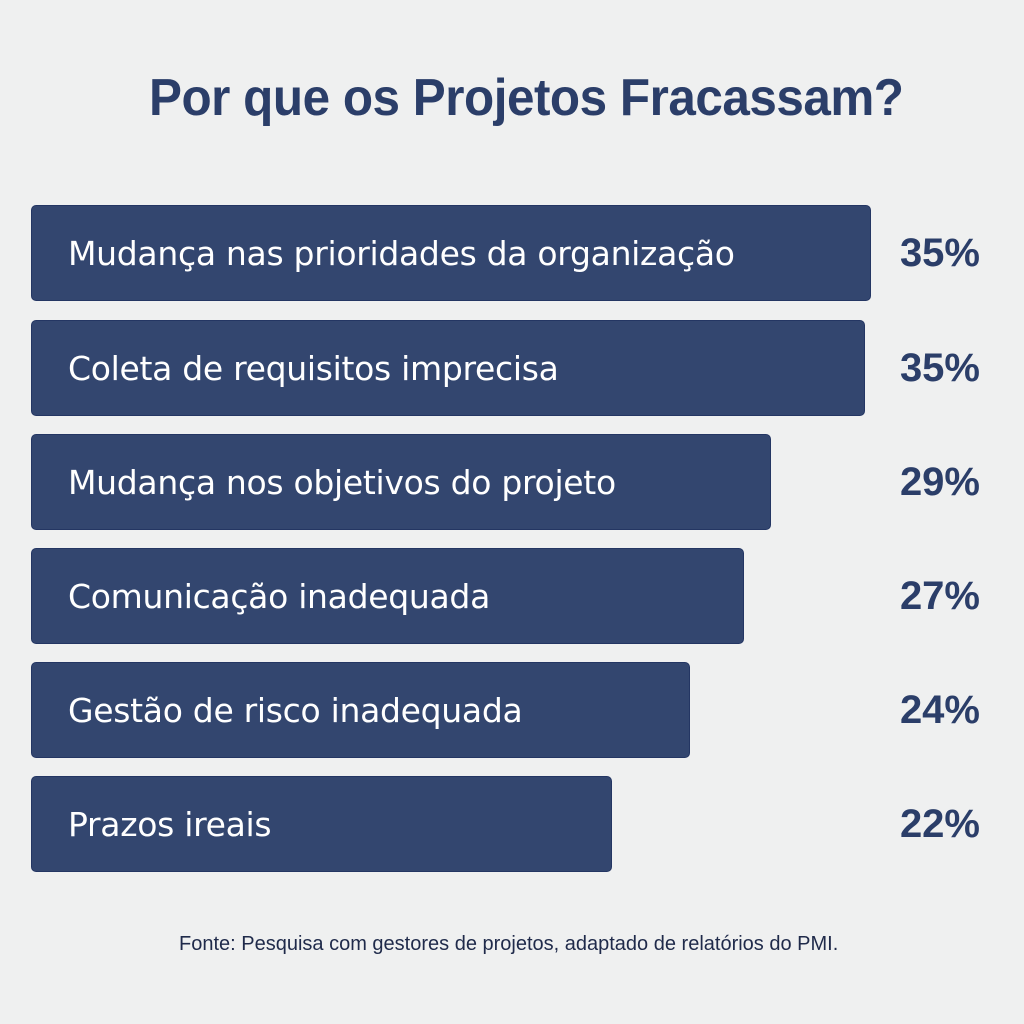 The image size is (1024, 1024). What do you see at coordinates (321, 824) in the screenshot?
I see `bar-row-6: Prazos ireais` at bounding box center [321, 824].